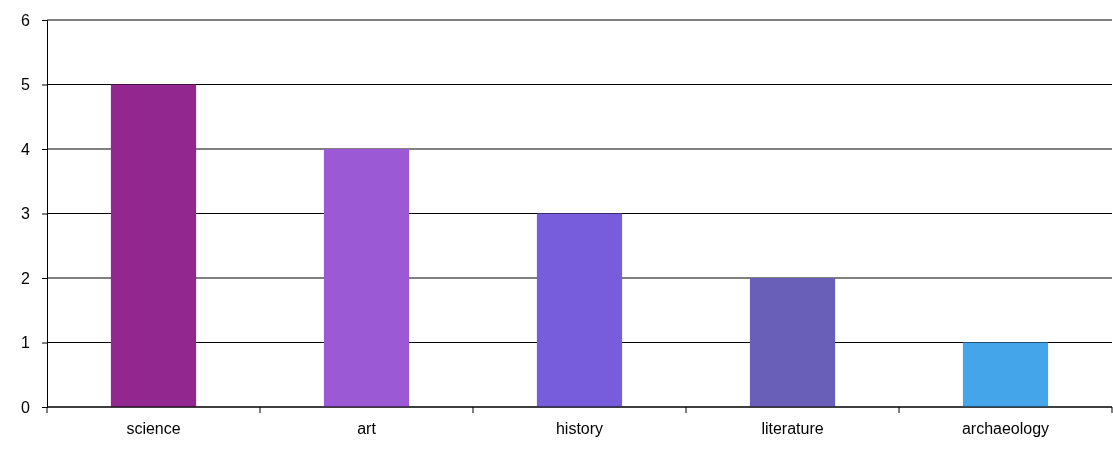 Image resolution: width=1113 pixels, height=449 pixels. Describe the element at coordinates (26, 278) in the screenshot. I see `y-tick-label: 2` at that location.